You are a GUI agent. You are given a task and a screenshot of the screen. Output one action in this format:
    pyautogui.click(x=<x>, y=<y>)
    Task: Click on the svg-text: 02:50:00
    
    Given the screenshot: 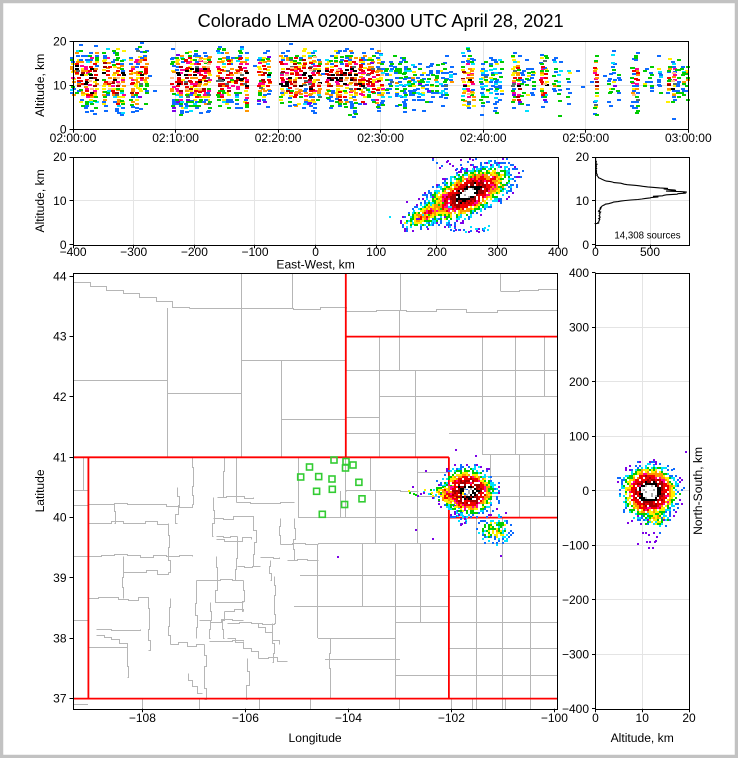 What is the action you would take?
    pyautogui.click(x=585, y=138)
    